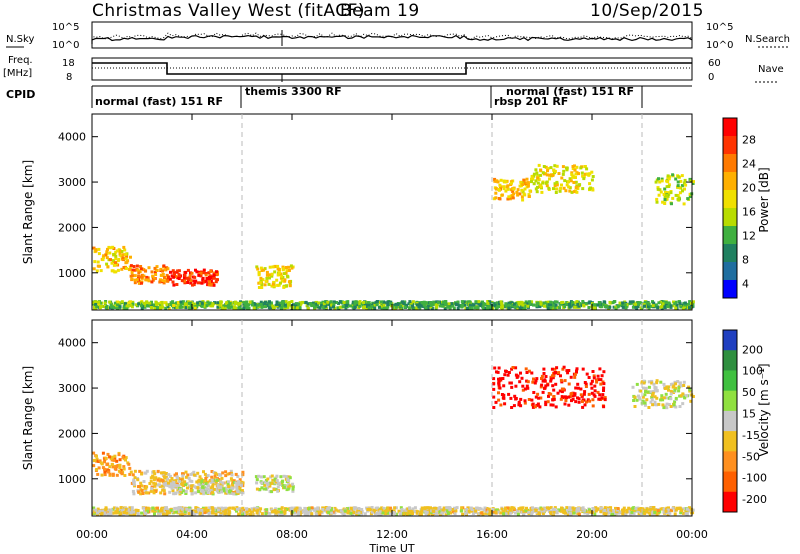 This screenshot has width=800, height=554. I want to click on date-label: 10/Sep/2015, so click(647, 11).